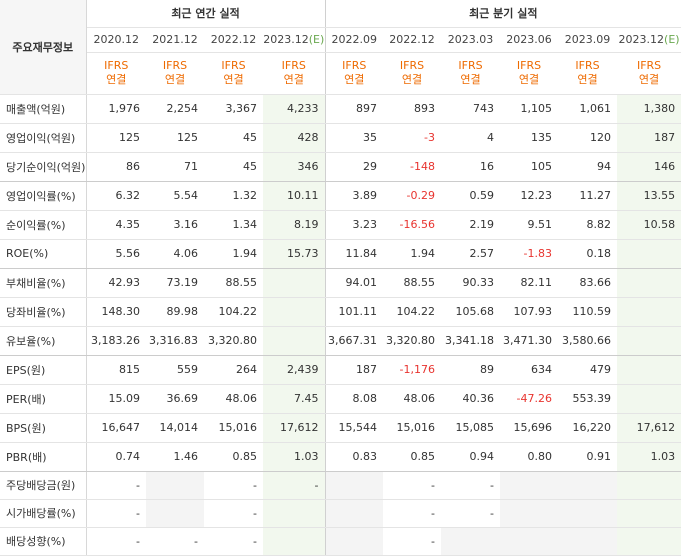 The width and height of the screenshot is (681, 556). I want to click on row-label: EPS(원), so click(43, 370).